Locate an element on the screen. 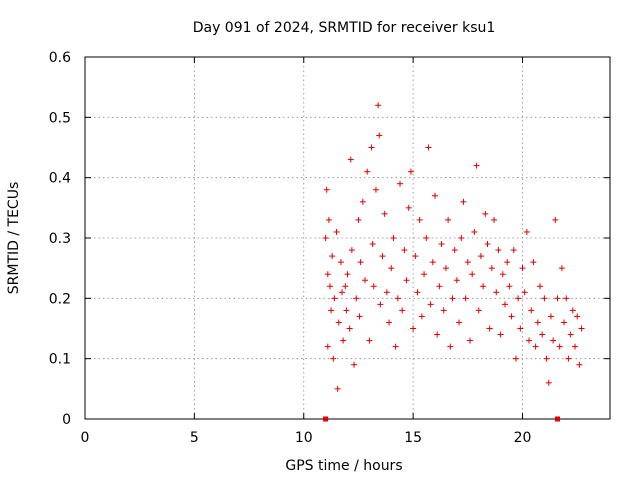 The width and height of the screenshot is (640, 480). x-tick-label: 20 is located at coordinates (523, 438).